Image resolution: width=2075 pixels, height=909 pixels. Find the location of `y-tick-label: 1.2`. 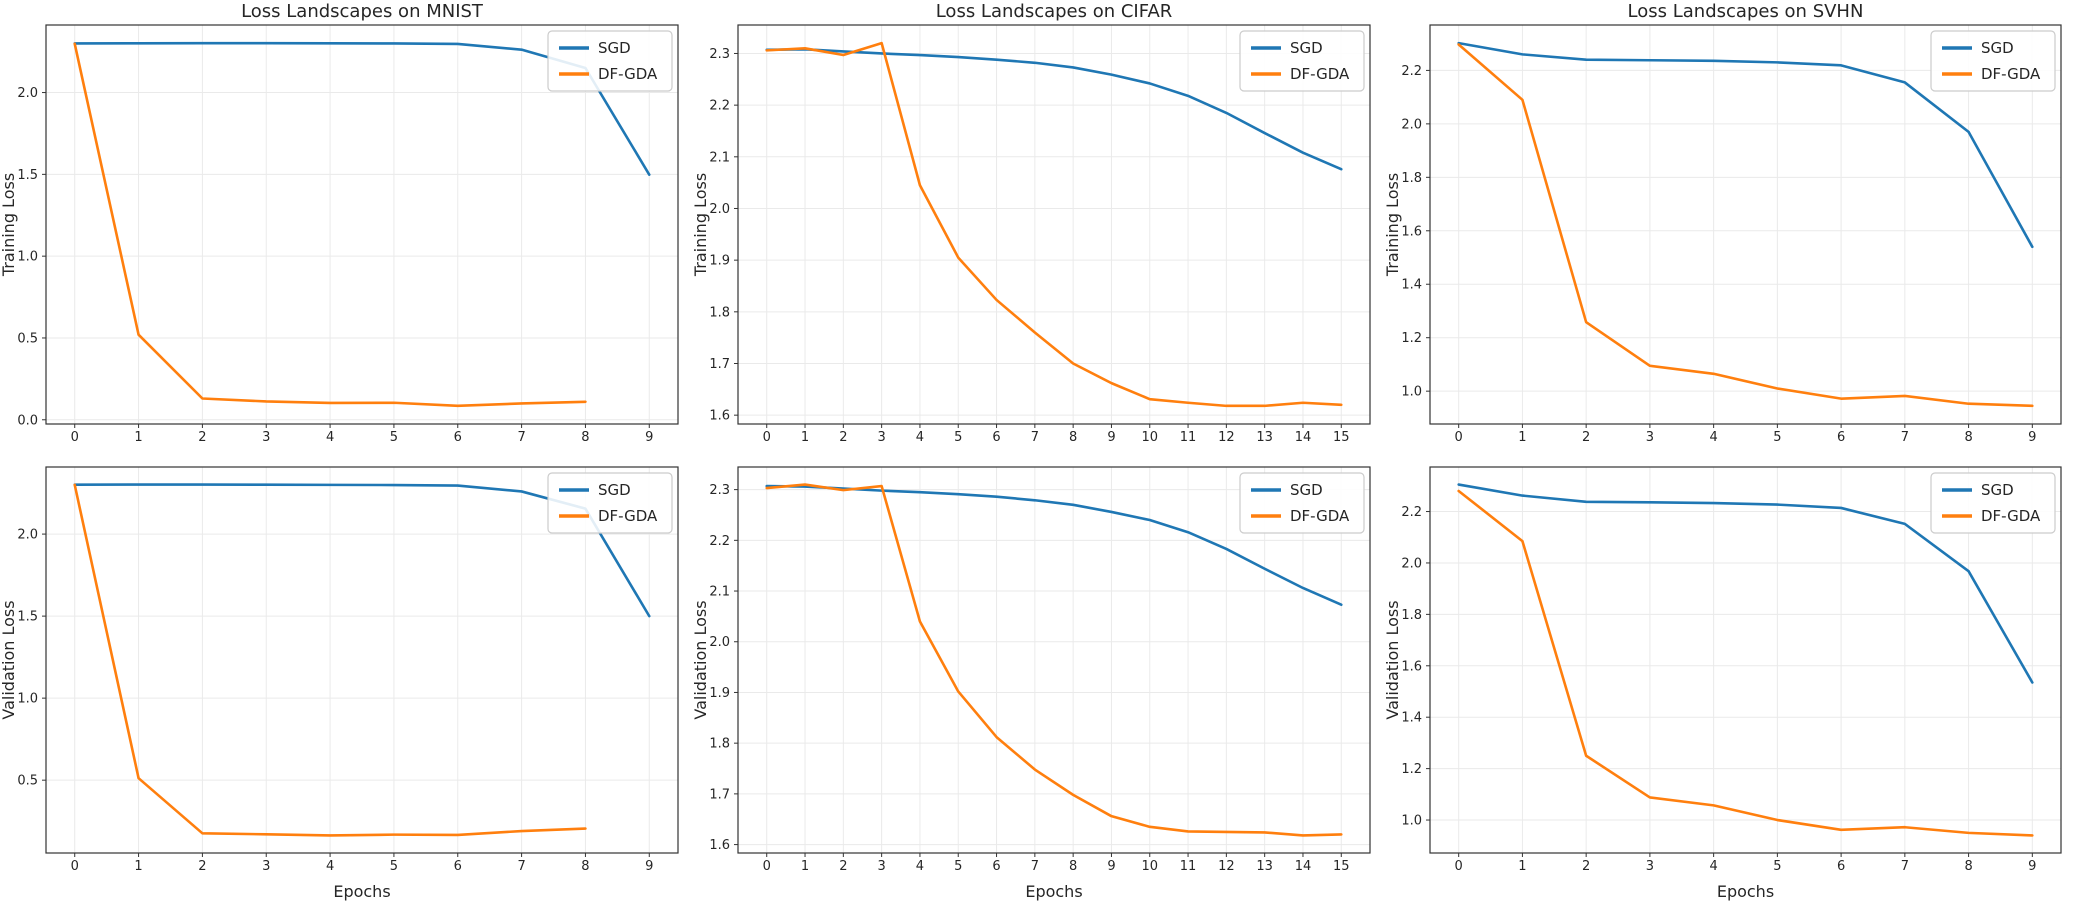

y-tick-label: 1.2 is located at coordinates (1411, 769).